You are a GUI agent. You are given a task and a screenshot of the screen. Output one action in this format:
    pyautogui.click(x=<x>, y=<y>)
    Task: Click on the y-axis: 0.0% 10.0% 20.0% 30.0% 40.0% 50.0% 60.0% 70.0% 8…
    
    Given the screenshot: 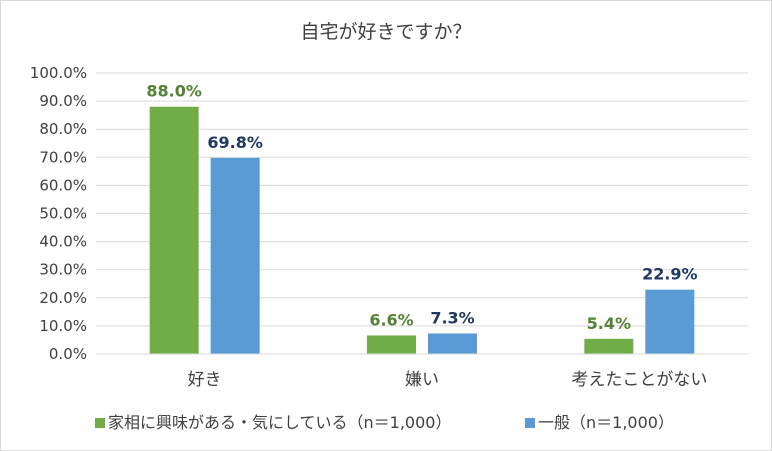 What is the action you would take?
    pyautogui.click(x=58, y=213)
    